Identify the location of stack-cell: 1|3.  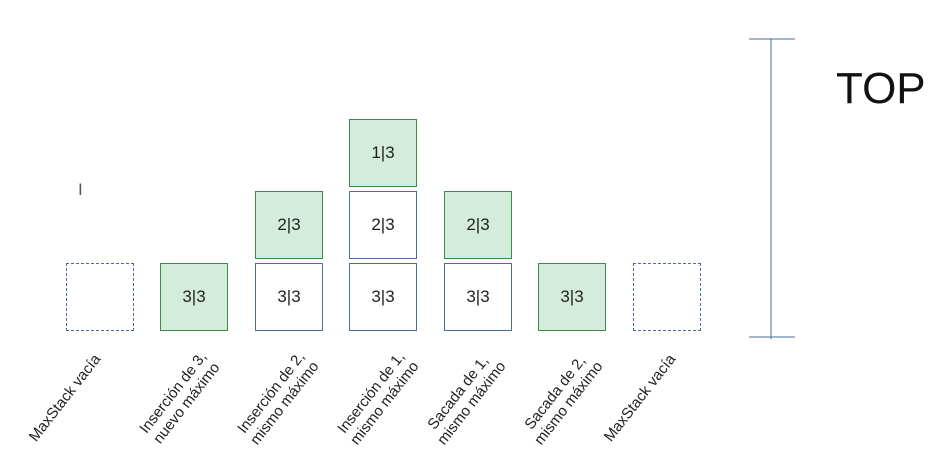
(383, 153).